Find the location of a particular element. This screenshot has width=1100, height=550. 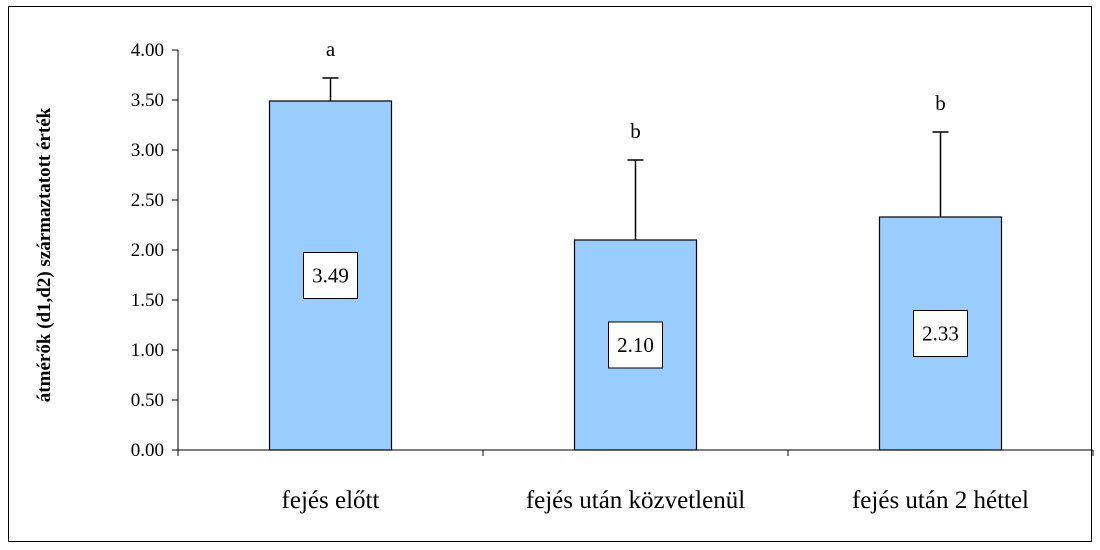

category-label: fejés után 2 héttel is located at coordinates (940, 500).